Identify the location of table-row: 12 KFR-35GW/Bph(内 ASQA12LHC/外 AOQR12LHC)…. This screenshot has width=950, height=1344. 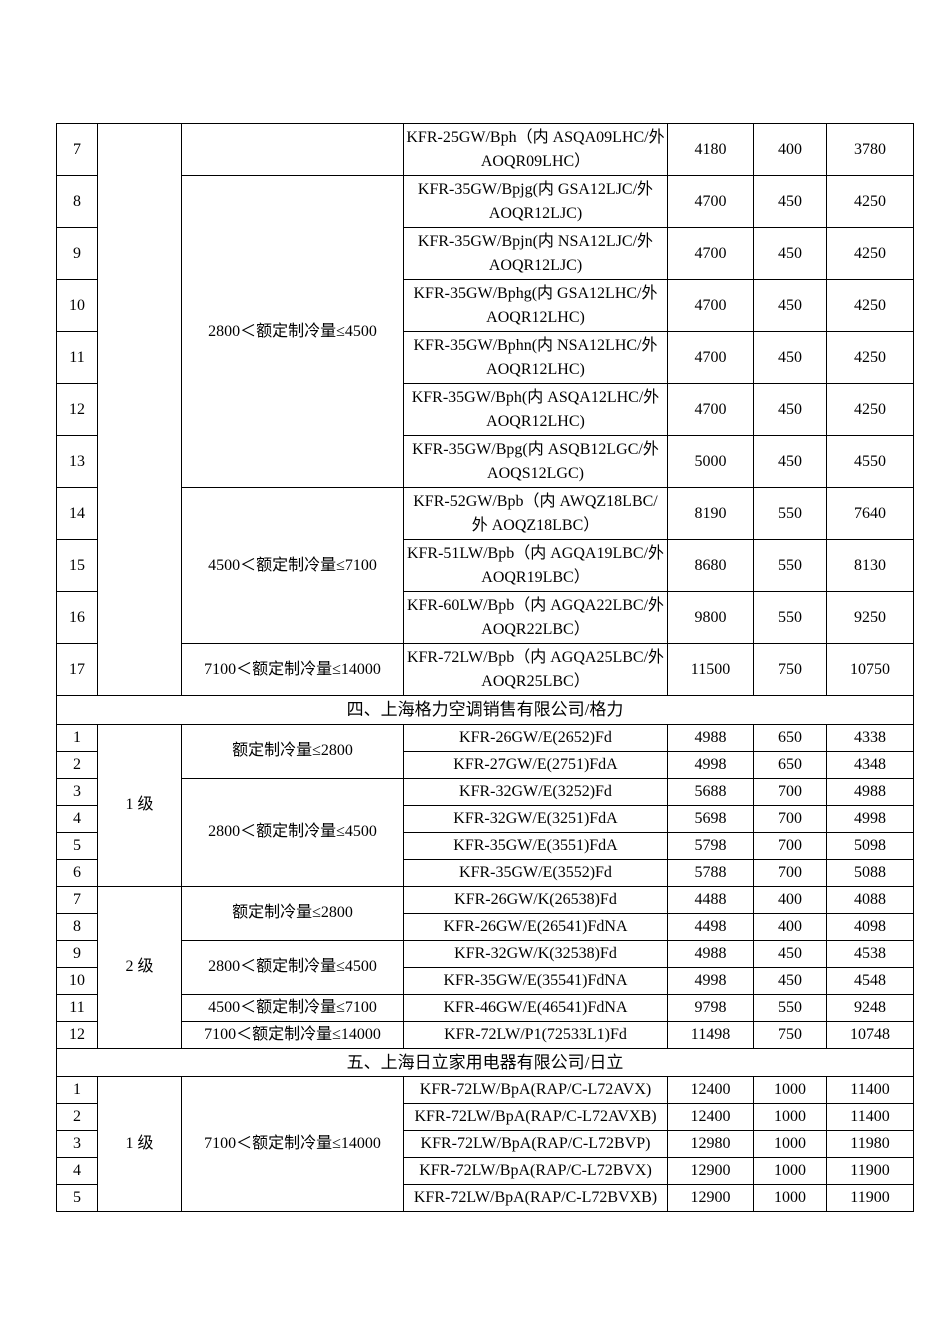
(485, 409).